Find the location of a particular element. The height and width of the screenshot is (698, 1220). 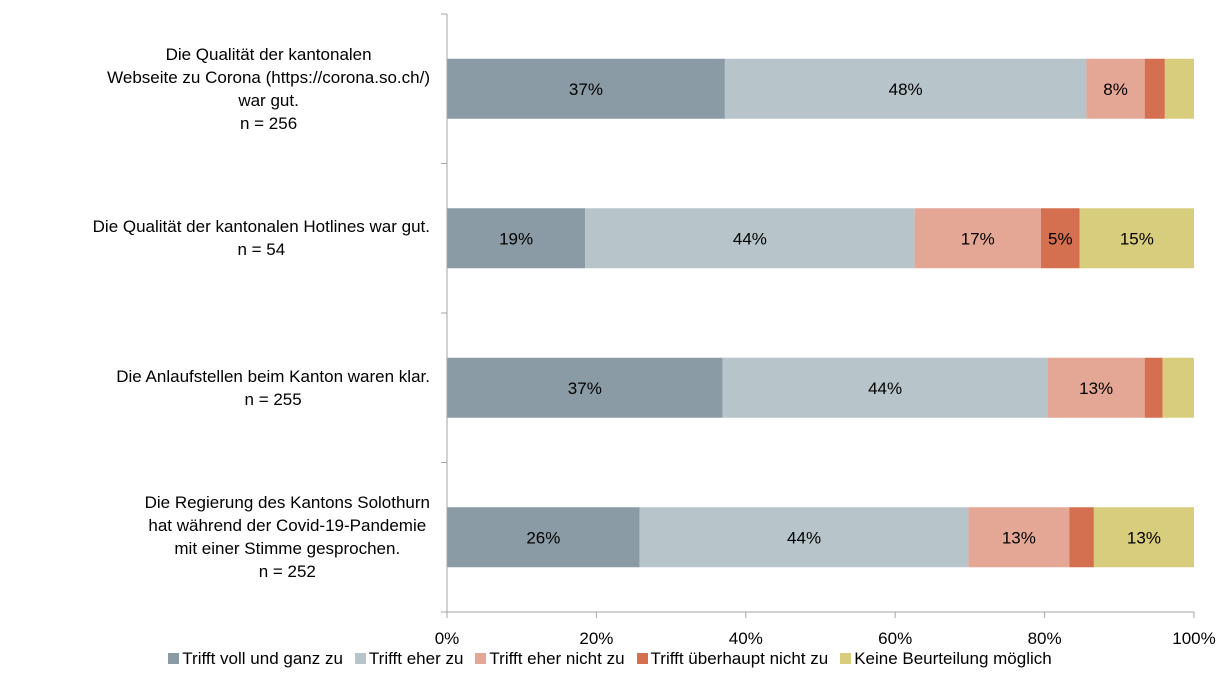

data-label: 15% is located at coordinates (1137, 238).